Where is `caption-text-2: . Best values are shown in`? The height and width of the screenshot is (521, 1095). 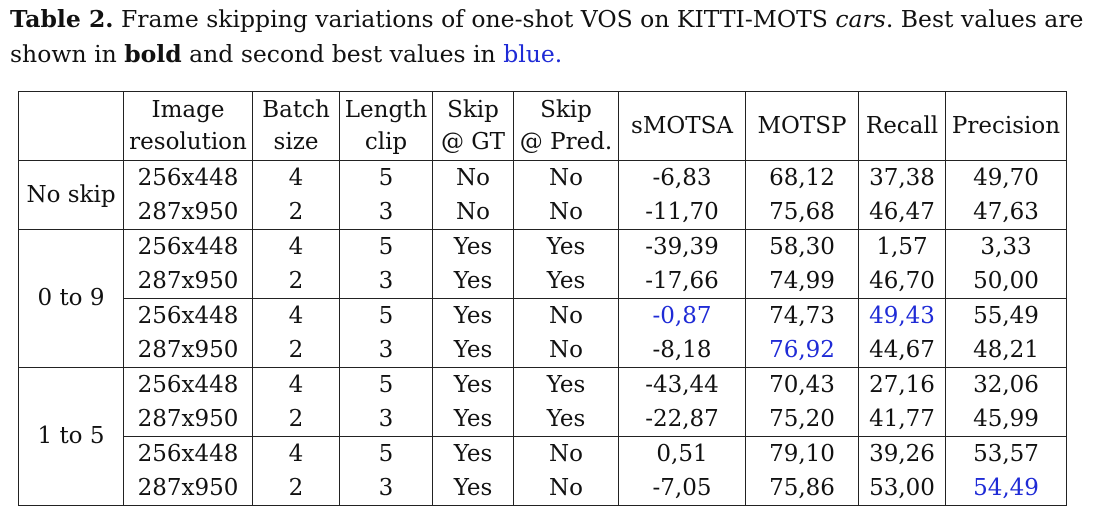
caption-text-2: . Best values are shown in is located at coordinates (547, 36).